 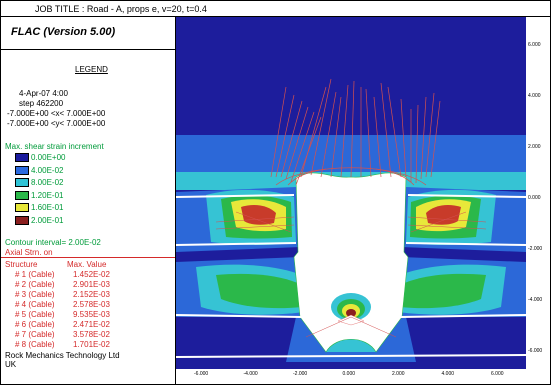 What do you see at coordinates (91, 274) in the screenshot?
I see `cable-max-value: 1.452E-02` at bounding box center [91, 274].